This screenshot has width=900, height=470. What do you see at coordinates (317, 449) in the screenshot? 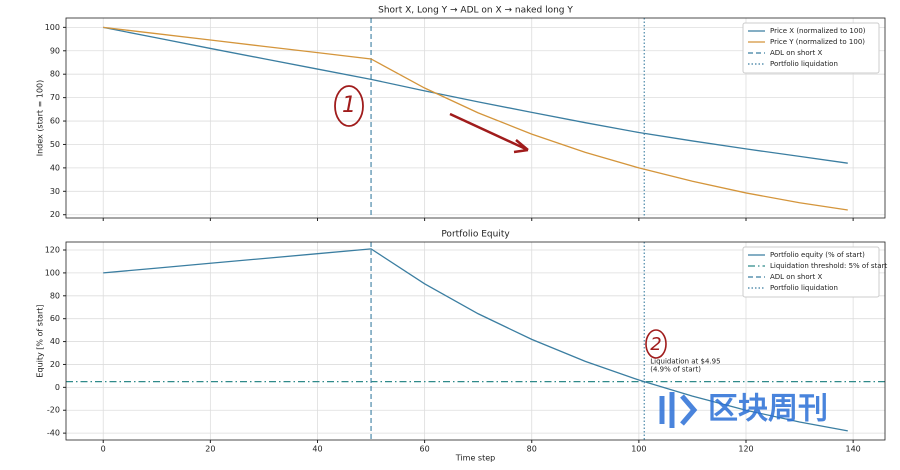
I see `x-tick-label: 40` at bounding box center [317, 449].